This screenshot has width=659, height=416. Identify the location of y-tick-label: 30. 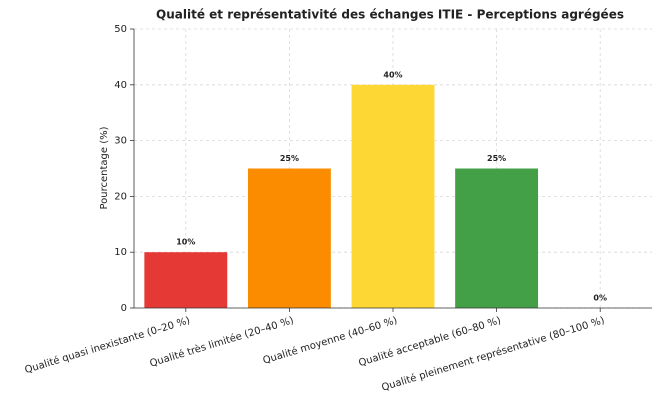
(120, 141).